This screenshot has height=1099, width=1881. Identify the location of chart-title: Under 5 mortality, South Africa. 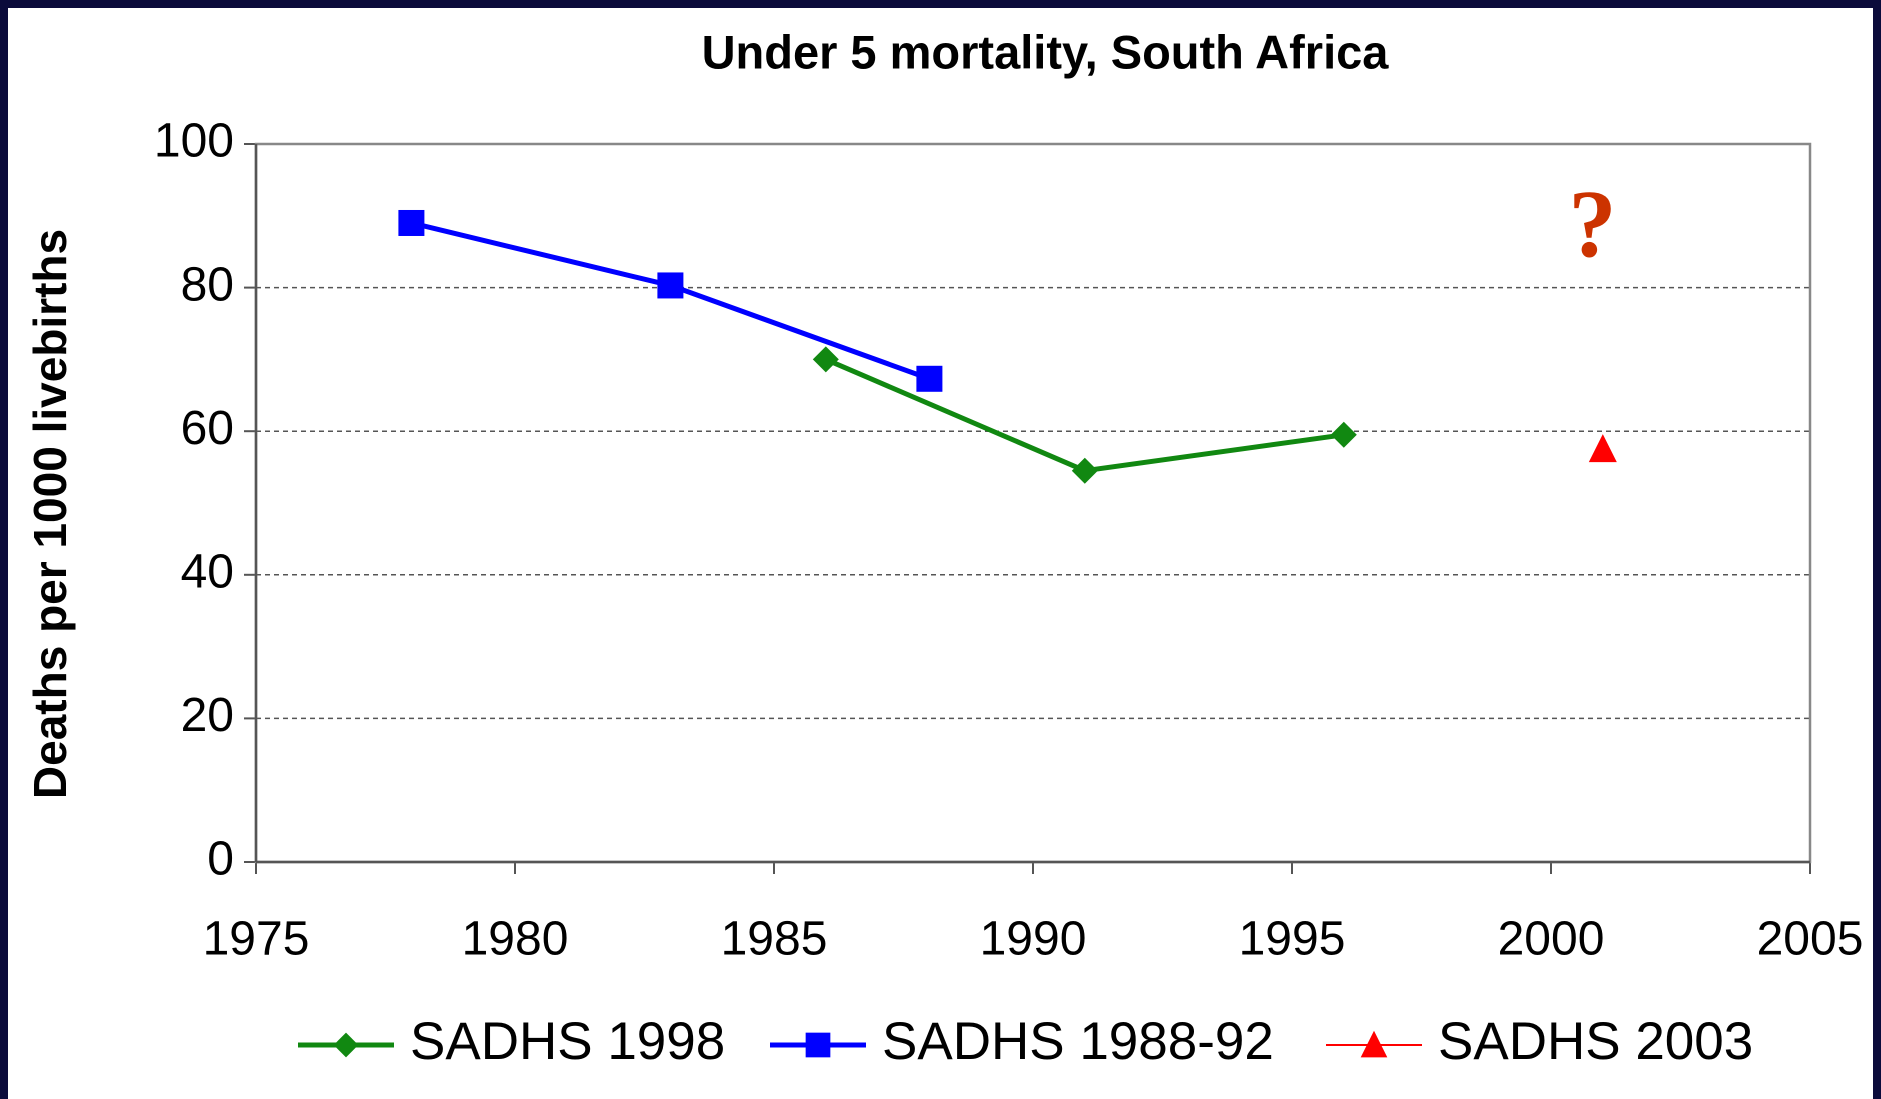
(1046, 51).